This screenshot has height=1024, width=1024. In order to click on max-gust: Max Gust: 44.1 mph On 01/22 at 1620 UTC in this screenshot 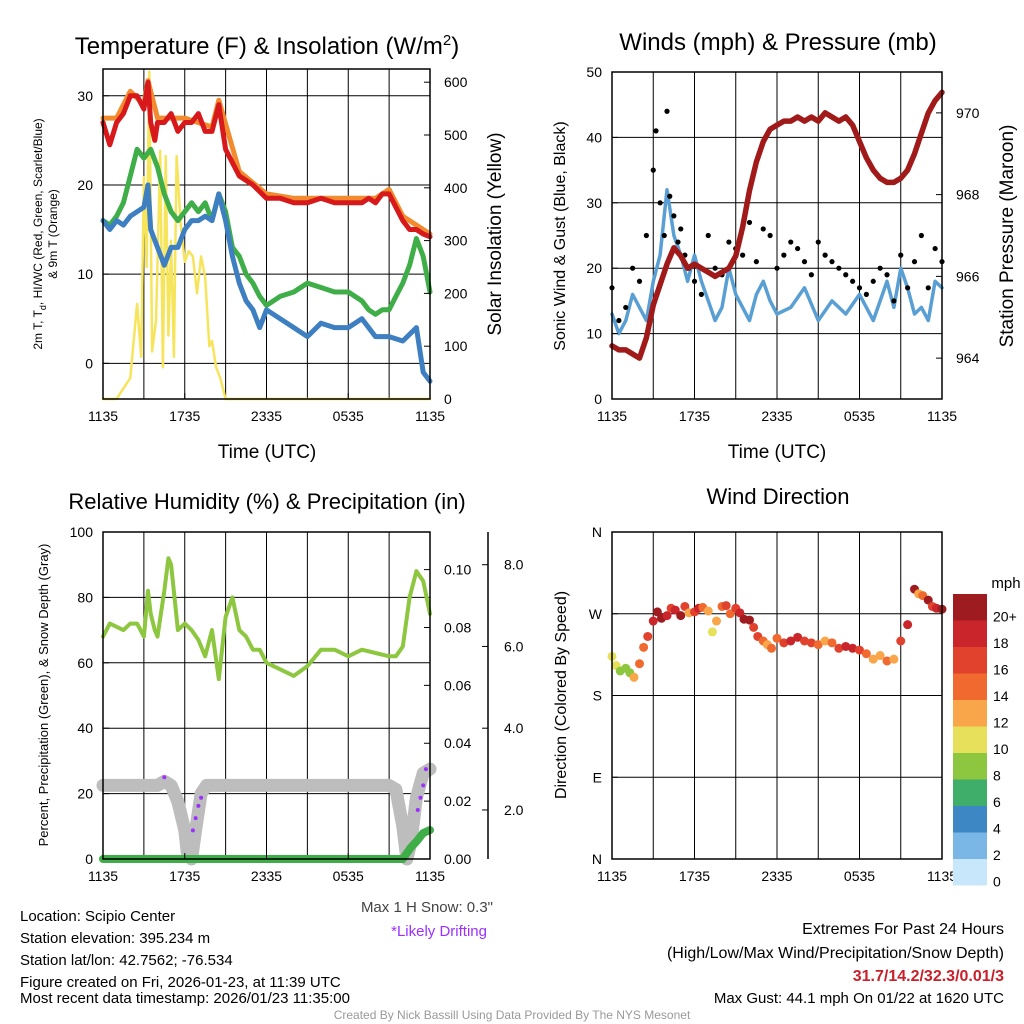, I will do `click(859, 998)`.